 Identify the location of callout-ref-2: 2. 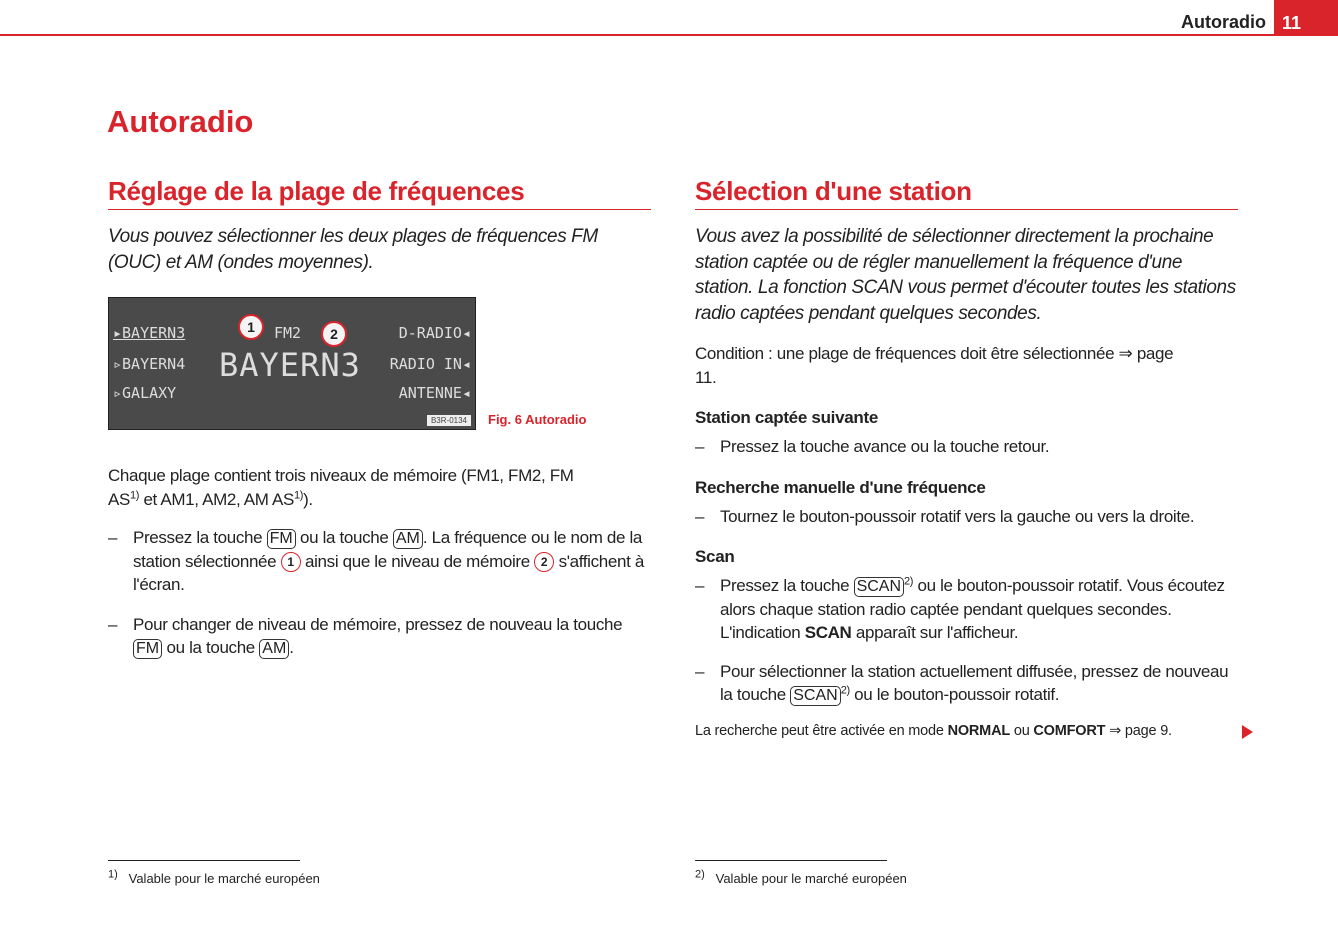
(544, 561).